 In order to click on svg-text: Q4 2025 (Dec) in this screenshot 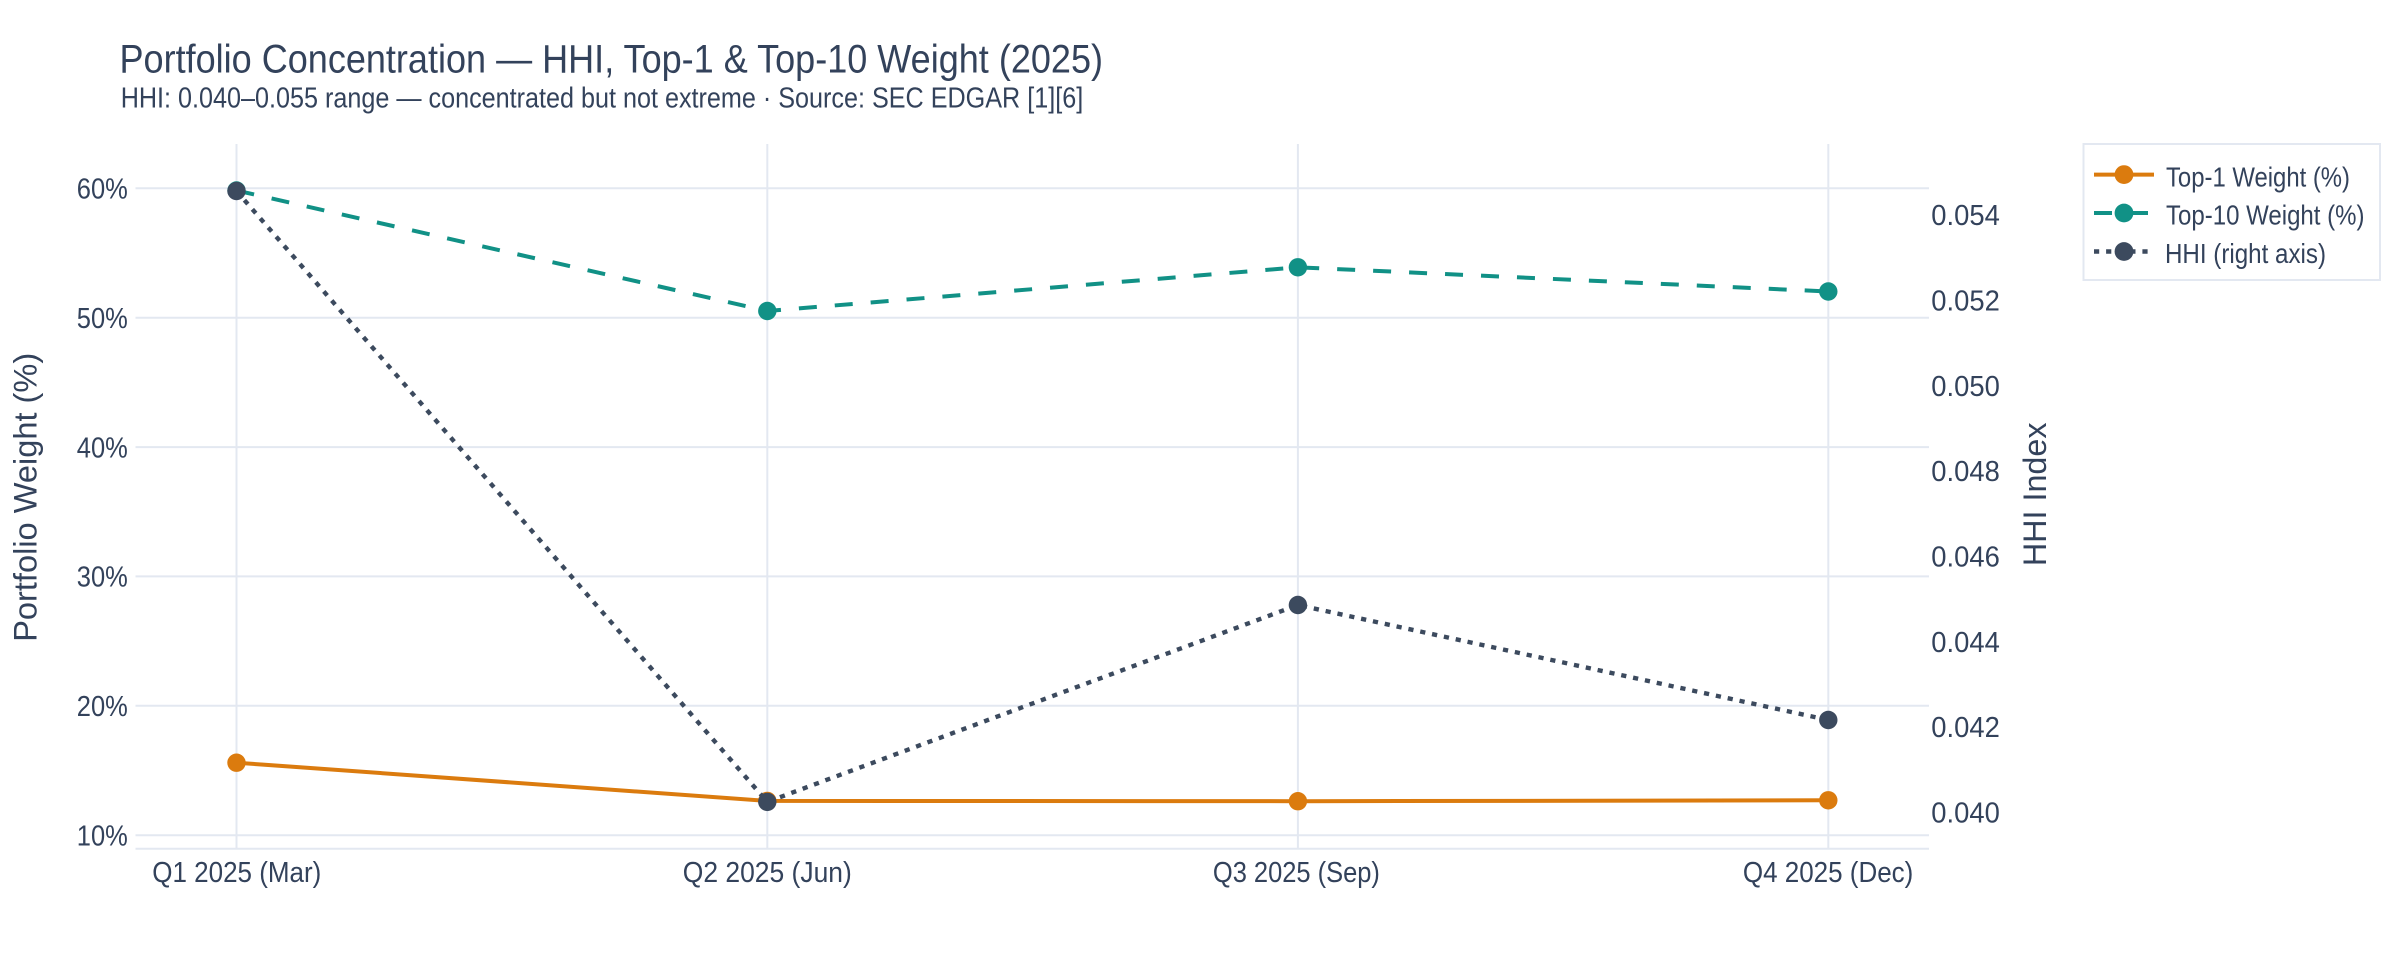, I will do `click(1828, 873)`.